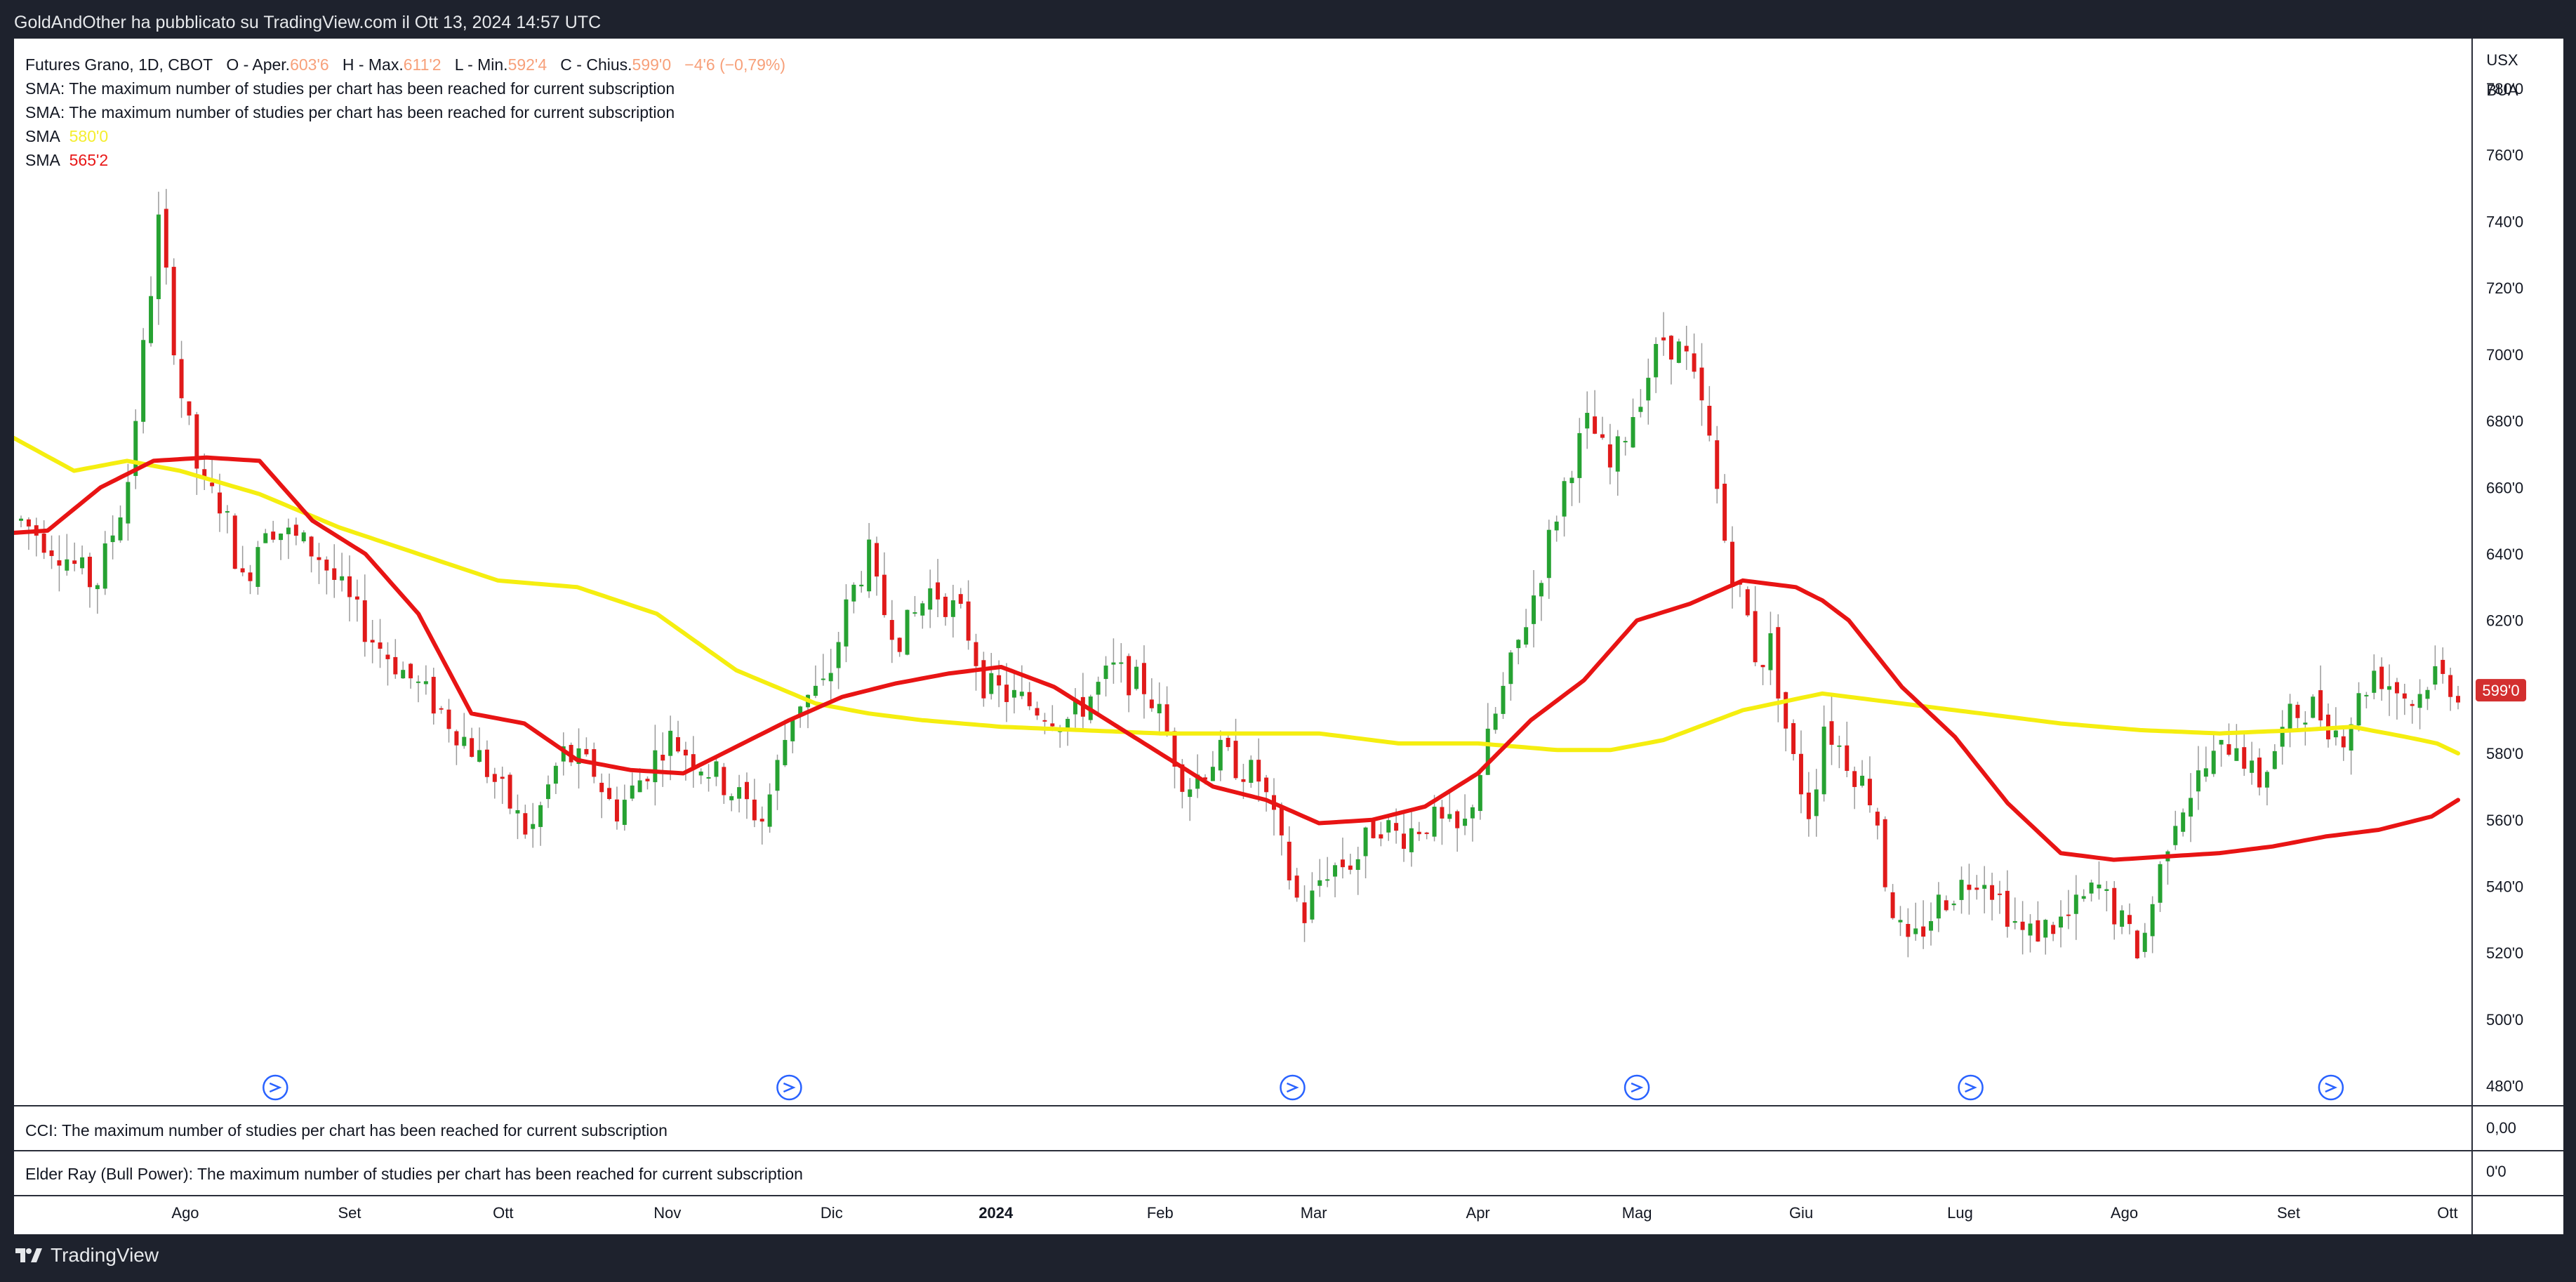  What do you see at coordinates (2501, 690) in the screenshot?
I see `last-price-label: 599'0` at bounding box center [2501, 690].